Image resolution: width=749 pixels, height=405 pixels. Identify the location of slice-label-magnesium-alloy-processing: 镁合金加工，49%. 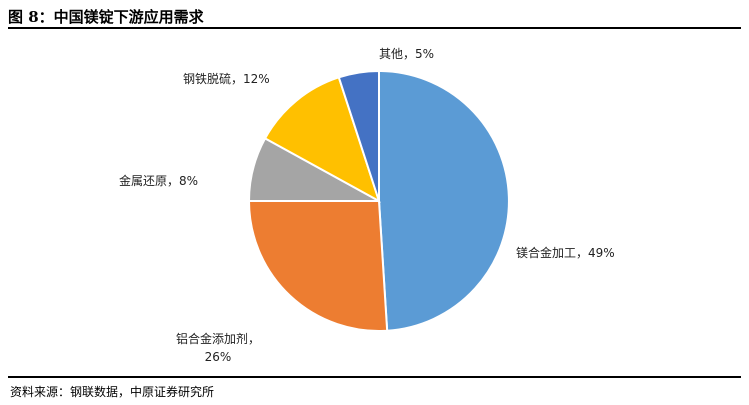
(565, 252).